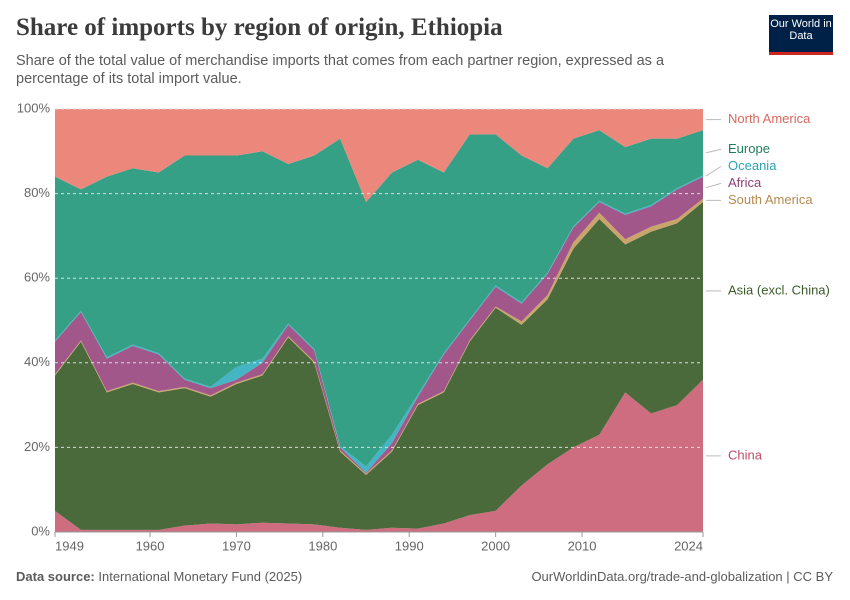 The image size is (850, 600). Describe the element at coordinates (409, 545) in the screenshot. I see `x-tick-label: 1990` at that location.